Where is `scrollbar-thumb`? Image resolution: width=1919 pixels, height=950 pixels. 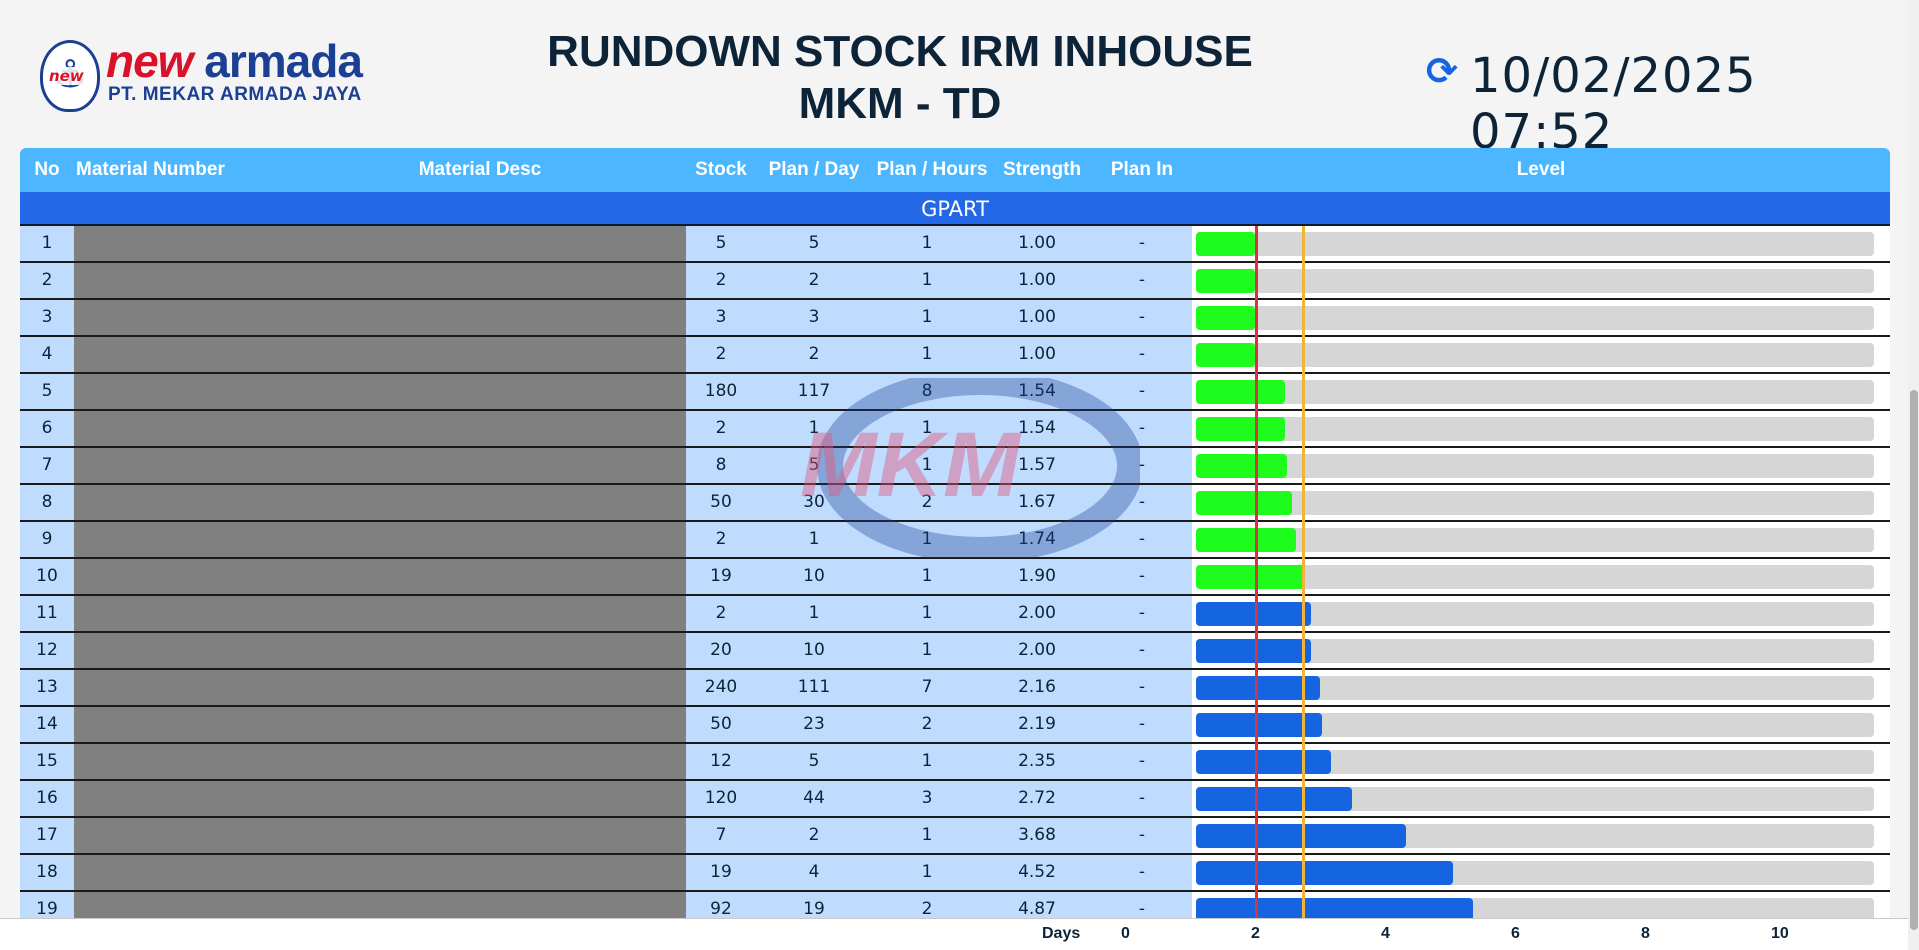
scrollbar-thumb is located at coordinates (1914, 660).